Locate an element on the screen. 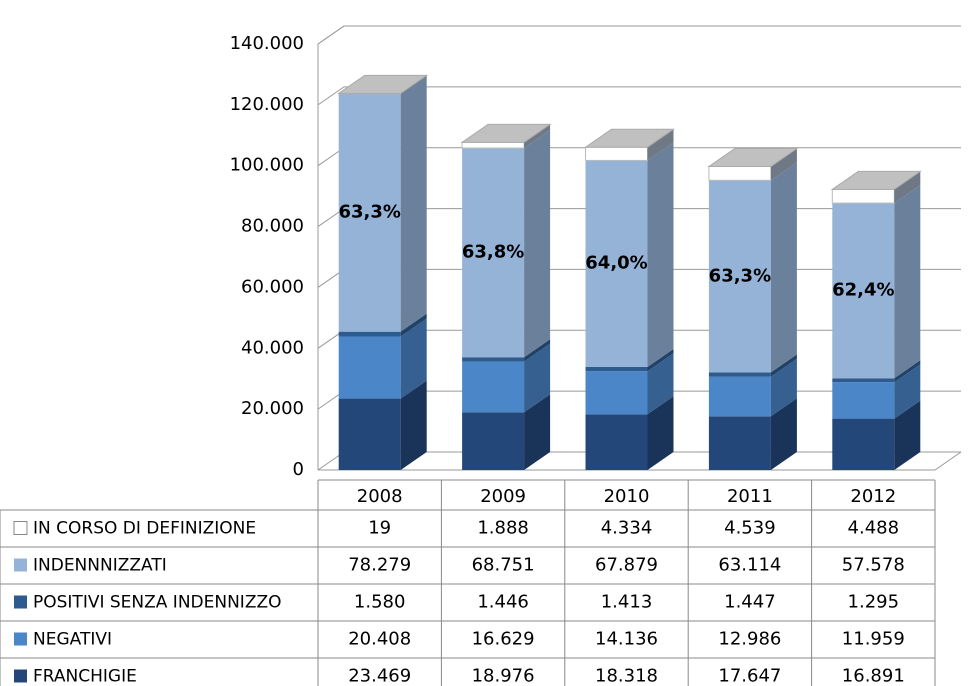 This screenshot has height=686, width=970. table-value: 16.891 is located at coordinates (873, 676).